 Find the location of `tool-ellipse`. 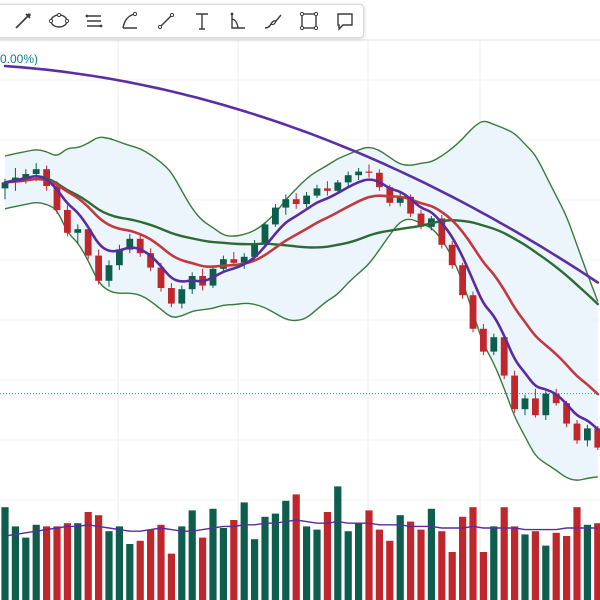

tool-ellipse is located at coordinates (59, 21).